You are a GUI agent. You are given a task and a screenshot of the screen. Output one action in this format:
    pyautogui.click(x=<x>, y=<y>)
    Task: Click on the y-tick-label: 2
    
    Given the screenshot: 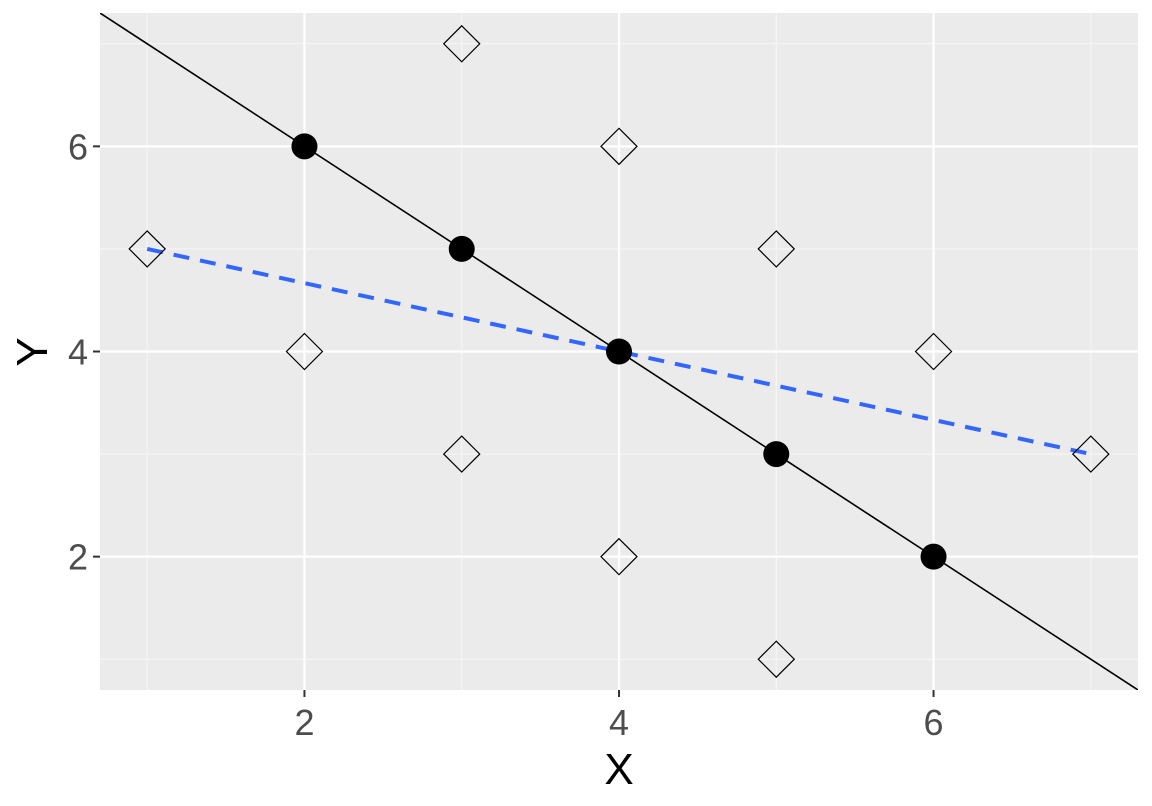 What is the action you would take?
    pyautogui.click(x=78, y=557)
    